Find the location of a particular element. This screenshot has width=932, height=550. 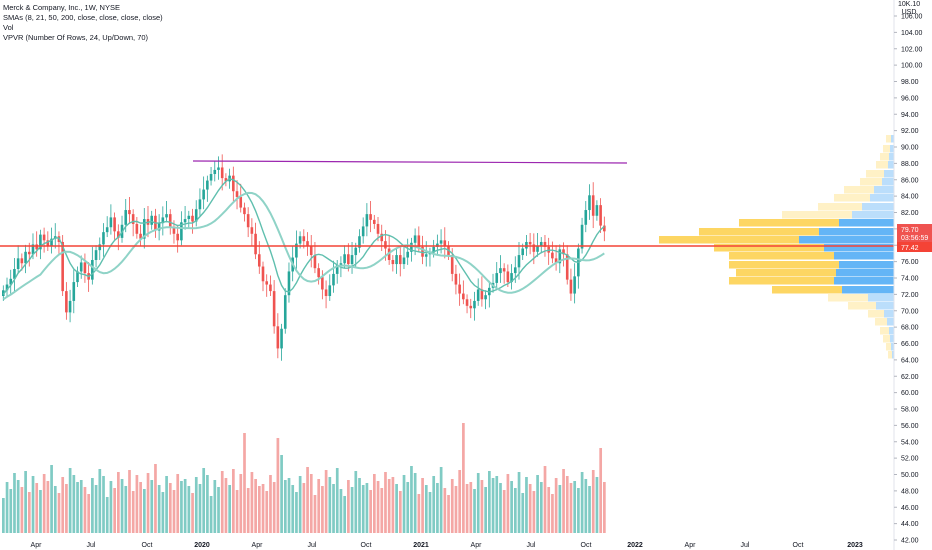

y-tick-label: 90.00 is located at coordinates (910, 148).